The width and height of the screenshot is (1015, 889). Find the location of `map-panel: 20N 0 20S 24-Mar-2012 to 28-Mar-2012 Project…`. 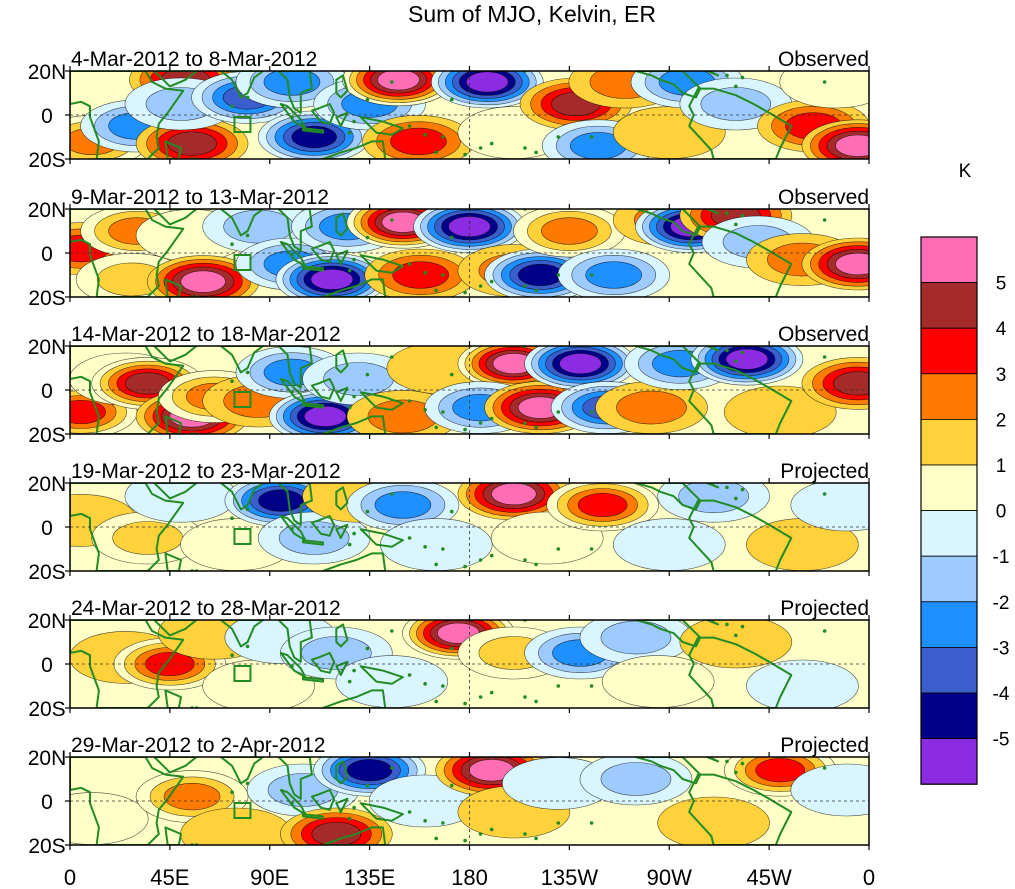

map-panel: 20N 0 20S 24-Mar-2012 to 28-Mar-2012 Project… is located at coordinates (449, 659).